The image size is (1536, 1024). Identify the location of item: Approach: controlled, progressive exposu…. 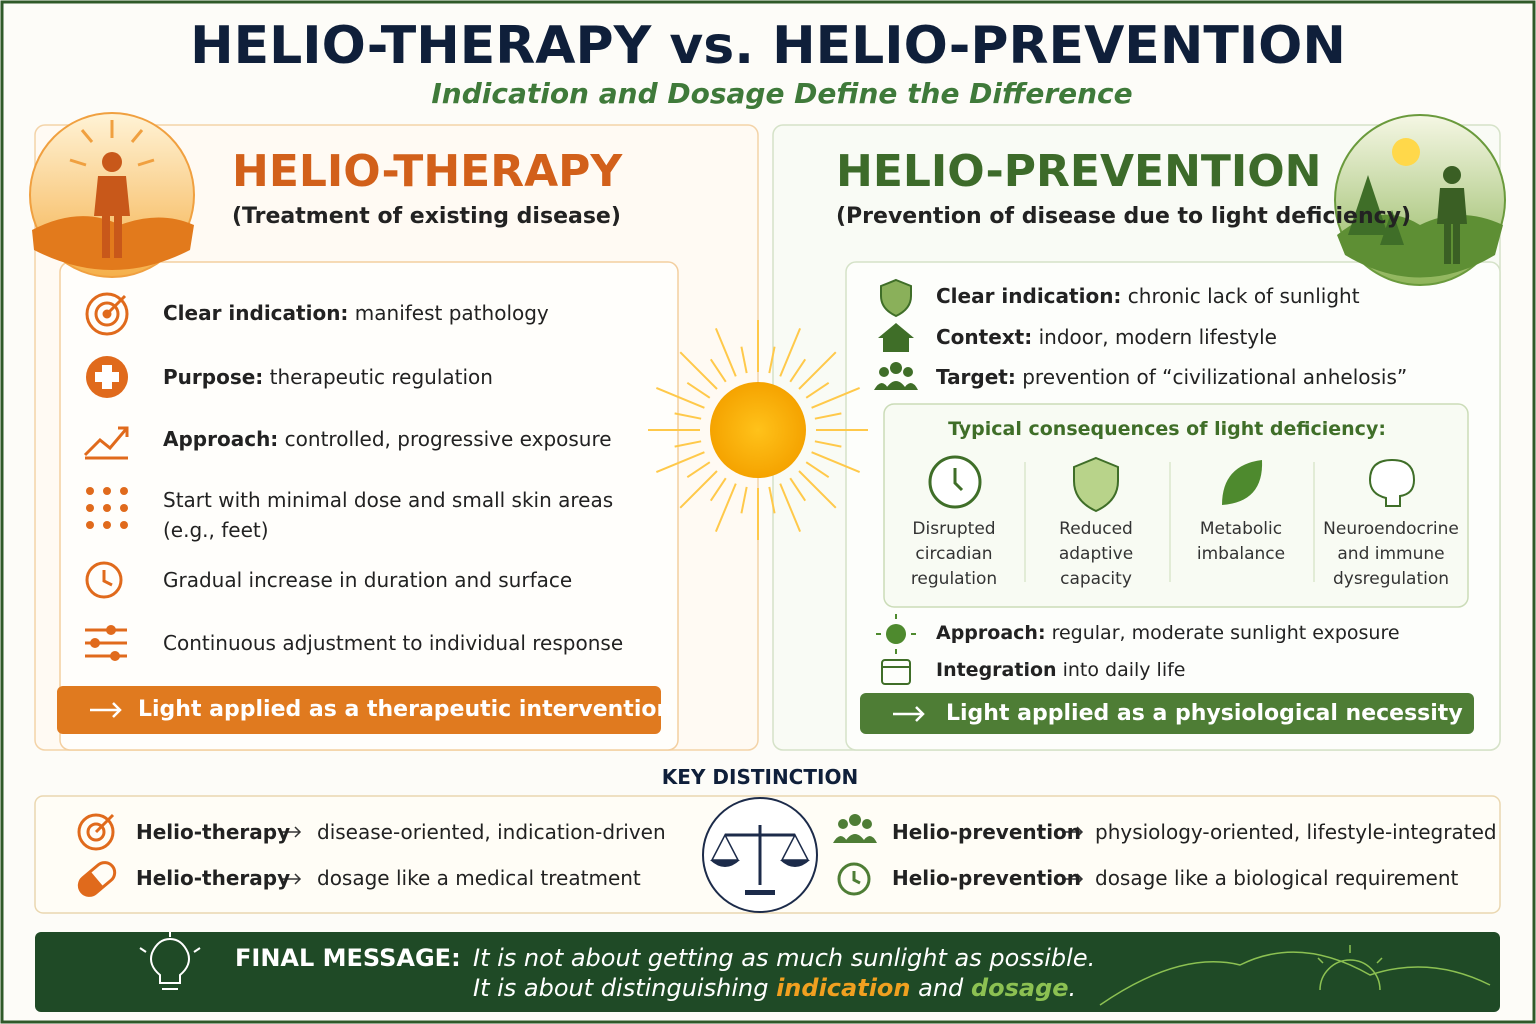
(387, 439).